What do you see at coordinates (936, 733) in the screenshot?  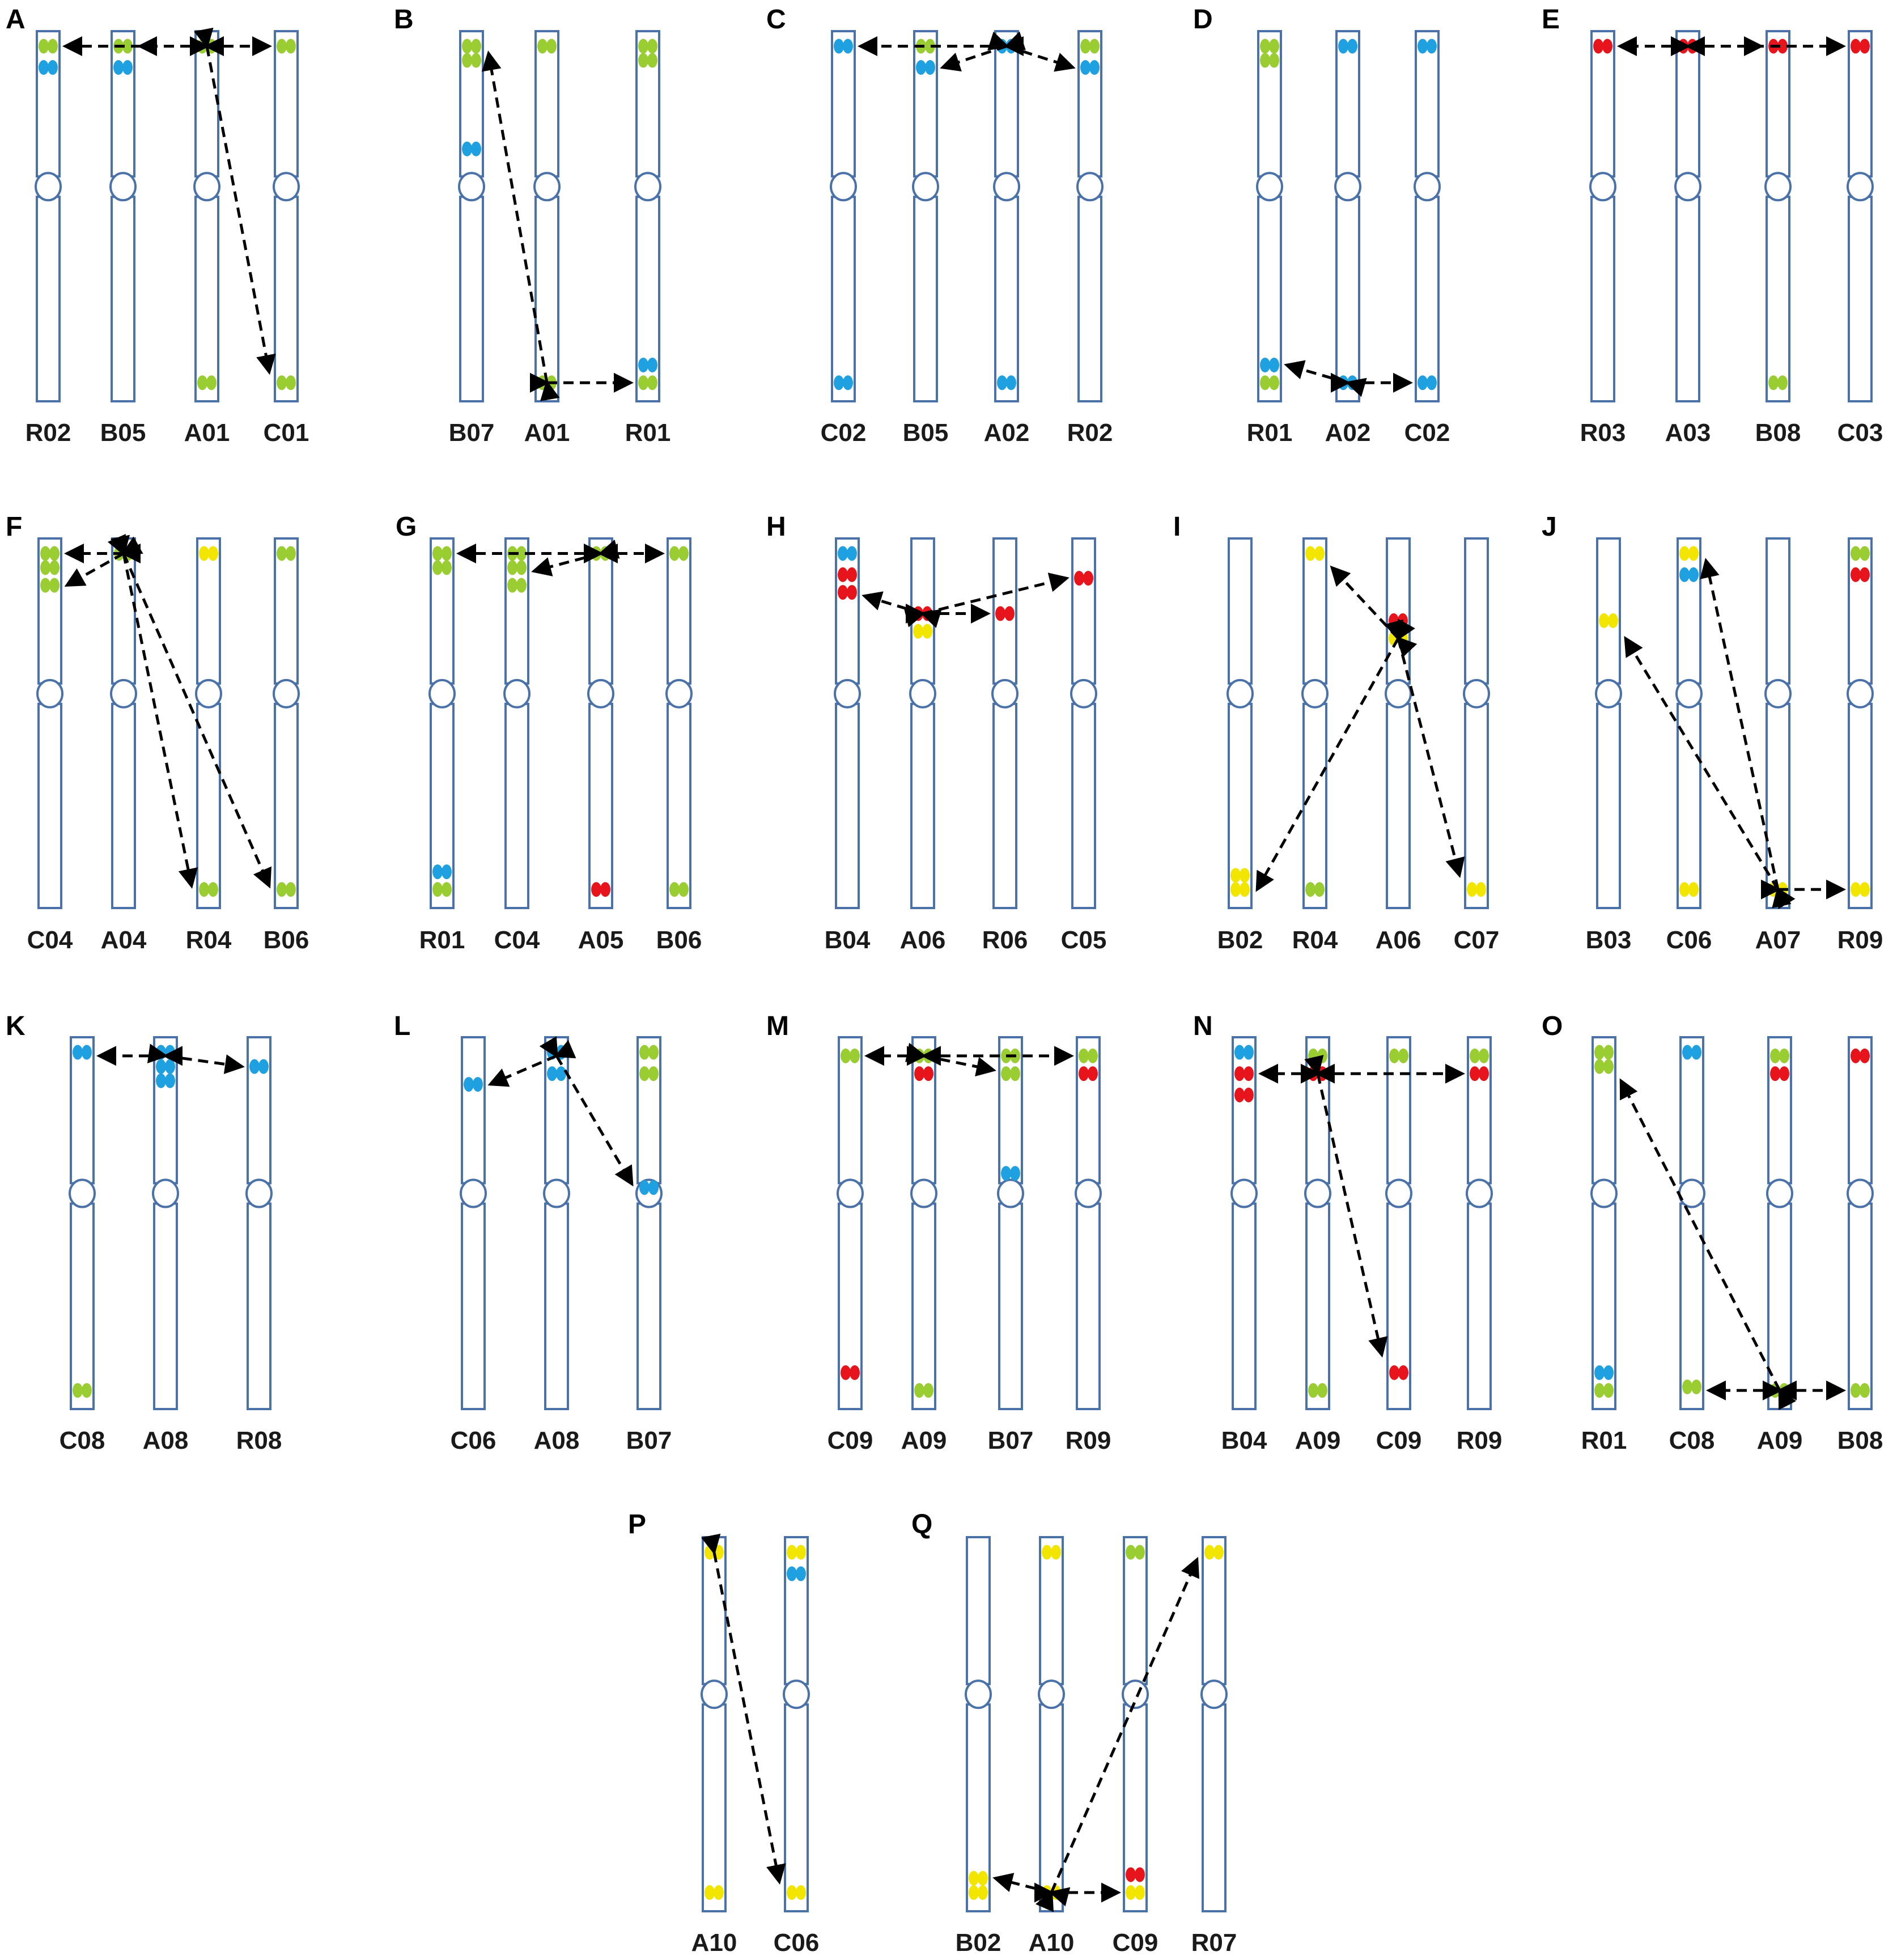 I see `panel-h: H B04 A06 R06 C05` at bounding box center [936, 733].